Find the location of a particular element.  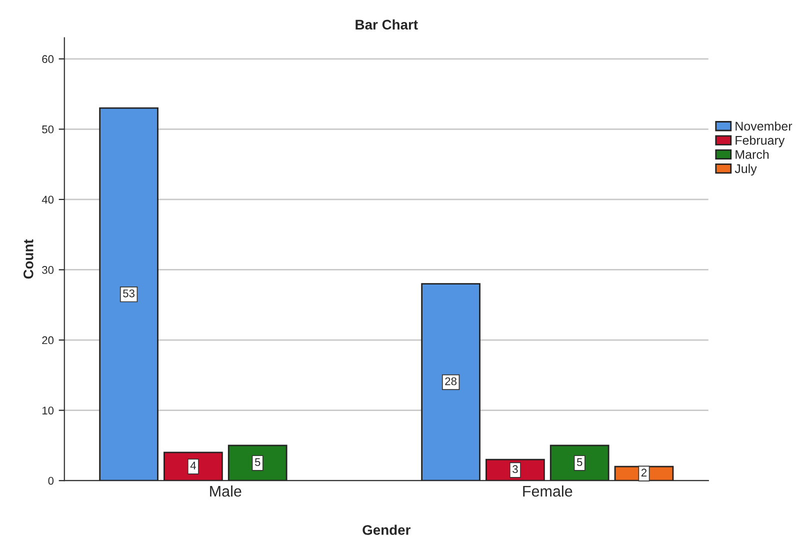

y-tick-label: 10 is located at coordinates (48, 410).